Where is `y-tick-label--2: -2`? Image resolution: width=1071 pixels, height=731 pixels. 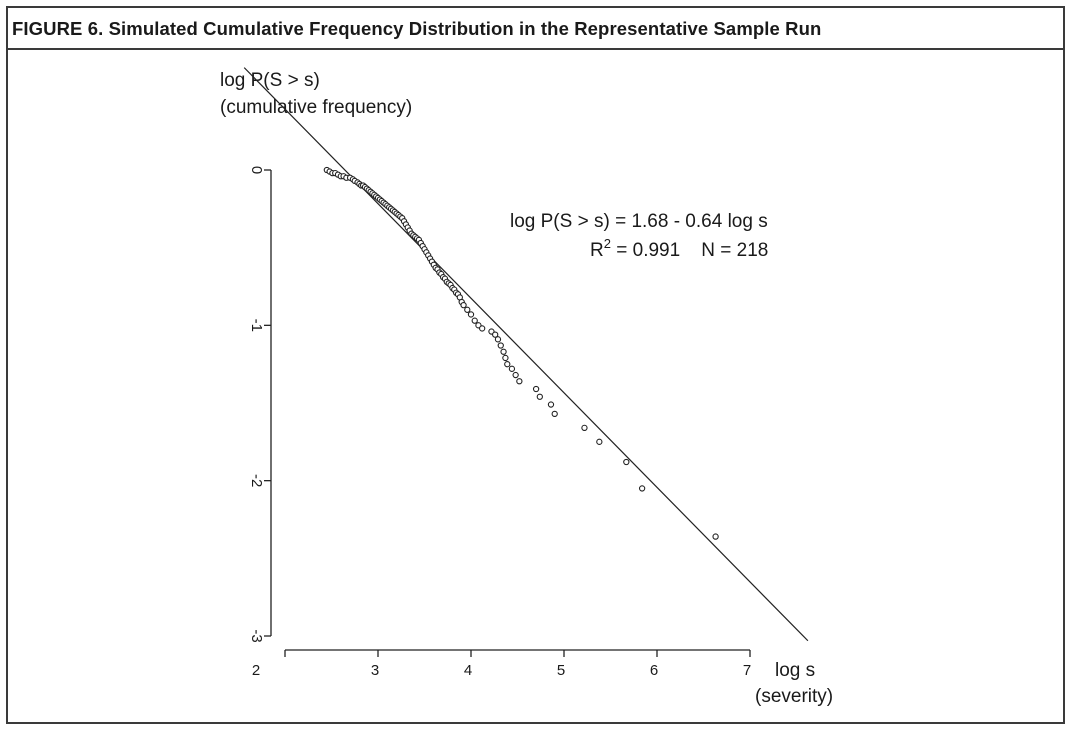
y-tick-label--2: -2 is located at coordinates (256, 480).